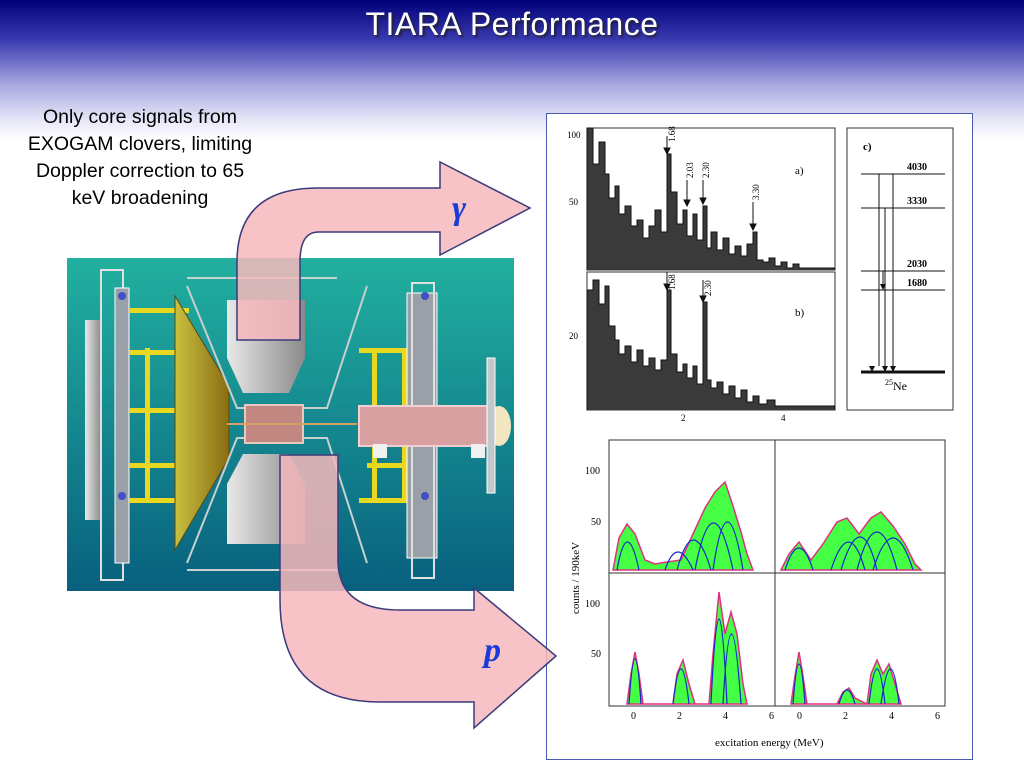 This screenshot has width=1024, height=768. I want to click on gamma-spectrum-b: 20 1.68 2.30 b) 2 4, so click(702, 347).